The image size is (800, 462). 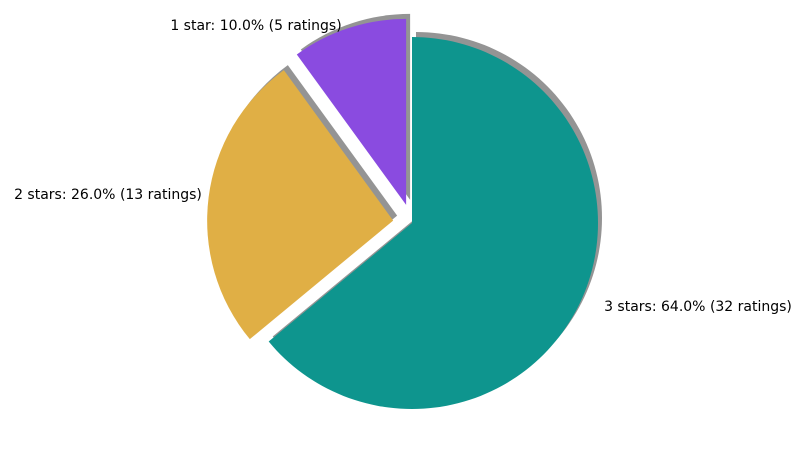 I want to click on pie-slice-1-star, so click(x=351, y=111).